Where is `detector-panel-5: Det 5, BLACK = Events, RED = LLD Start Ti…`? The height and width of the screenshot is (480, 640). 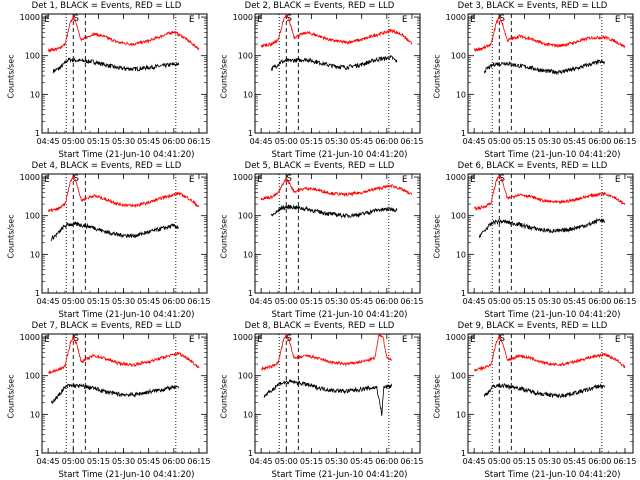 detector-panel-5: Det 5, BLACK = Events, RED = LLD Start Ti… is located at coordinates (319, 240).